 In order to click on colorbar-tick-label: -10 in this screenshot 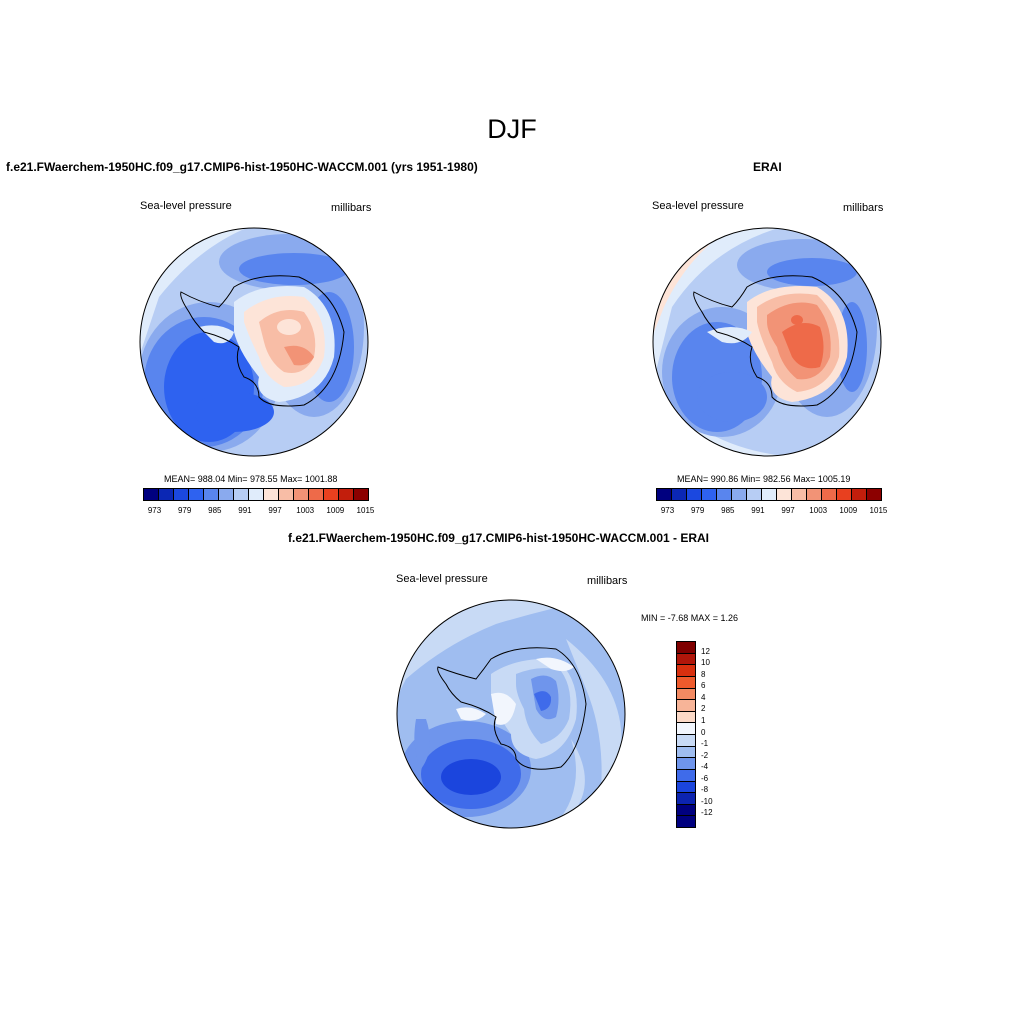, I will do `click(707, 801)`.